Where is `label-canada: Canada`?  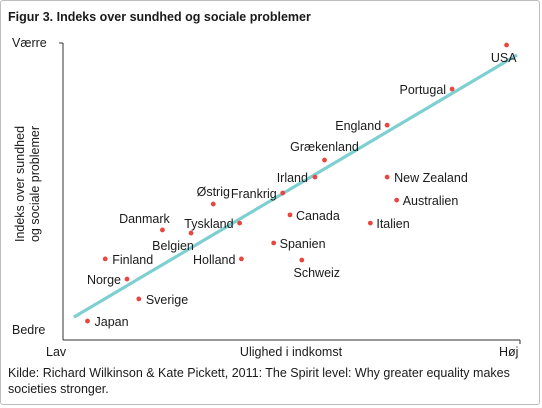
label-canada: Canada is located at coordinates (318, 216).